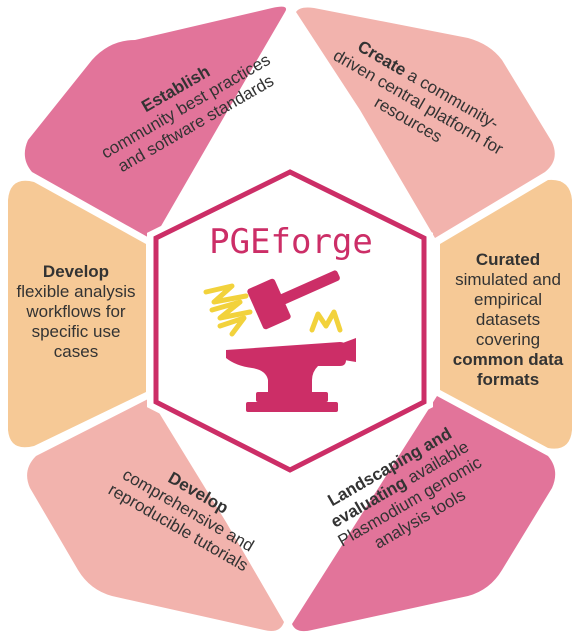 This screenshot has height=639, width=578. I want to click on segment-left, so click(77, 314).